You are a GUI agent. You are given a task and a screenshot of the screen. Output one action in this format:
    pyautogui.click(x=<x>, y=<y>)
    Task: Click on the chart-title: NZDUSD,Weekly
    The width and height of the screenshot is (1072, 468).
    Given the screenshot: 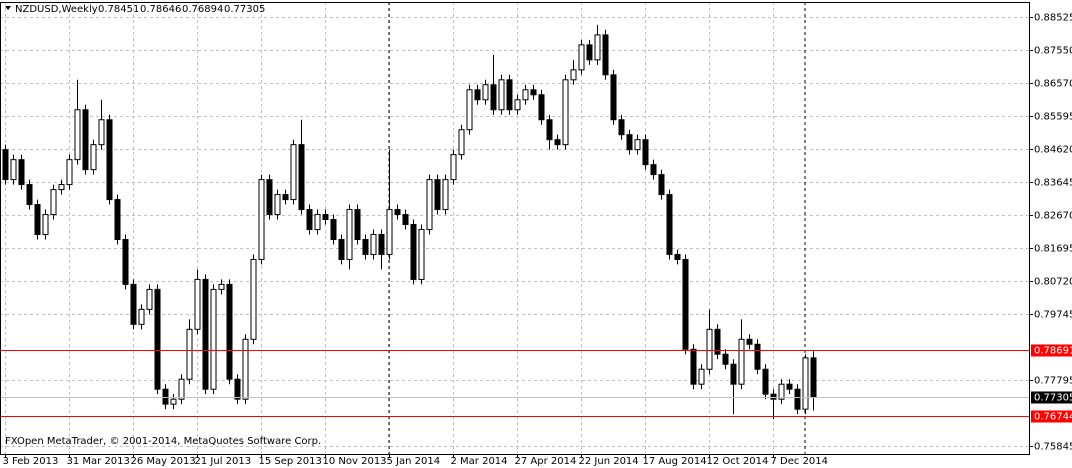 What is the action you would take?
    pyautogui.click(x=56, y=9)
    